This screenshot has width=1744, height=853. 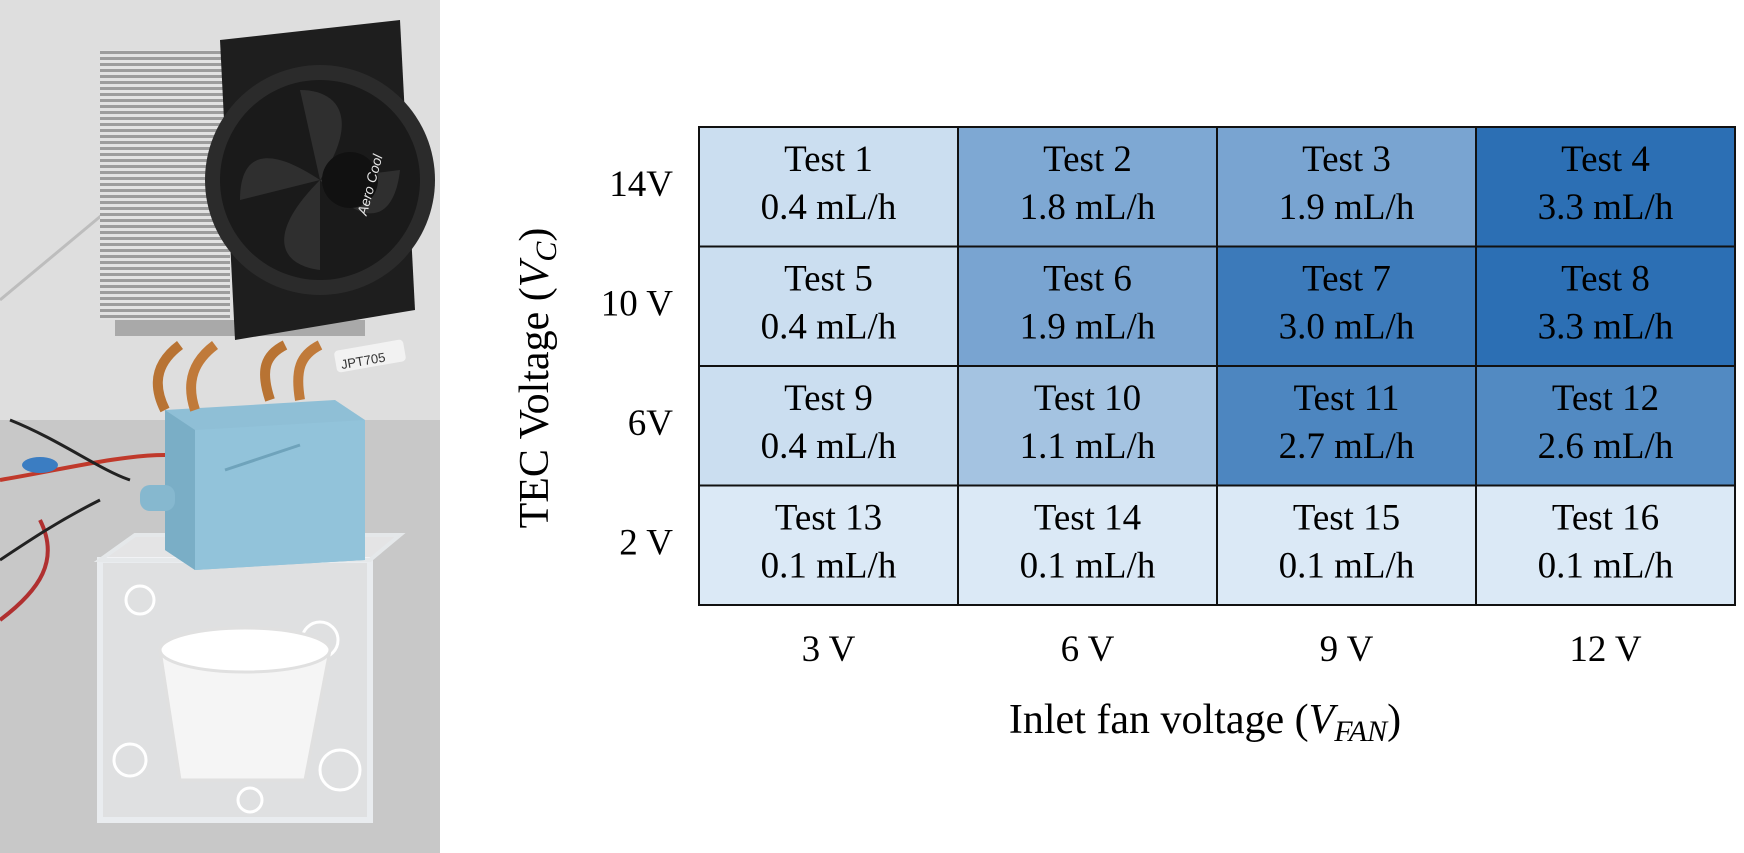 What do you see at coordinates (40, 465) in the screenshot?
I see `photo-blue-plug` at bounding box center [40, 465].